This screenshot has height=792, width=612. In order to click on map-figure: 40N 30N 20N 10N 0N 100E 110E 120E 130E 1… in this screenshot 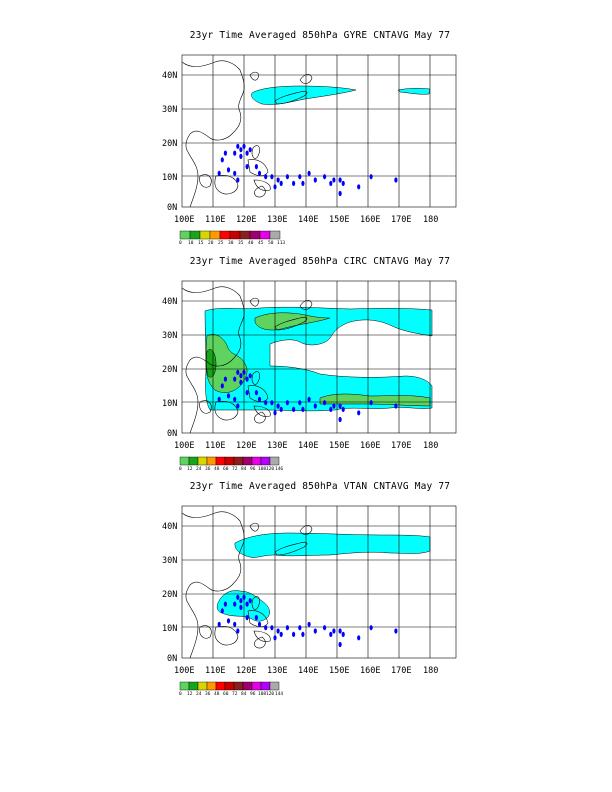, I will do `click(309, 150)`.